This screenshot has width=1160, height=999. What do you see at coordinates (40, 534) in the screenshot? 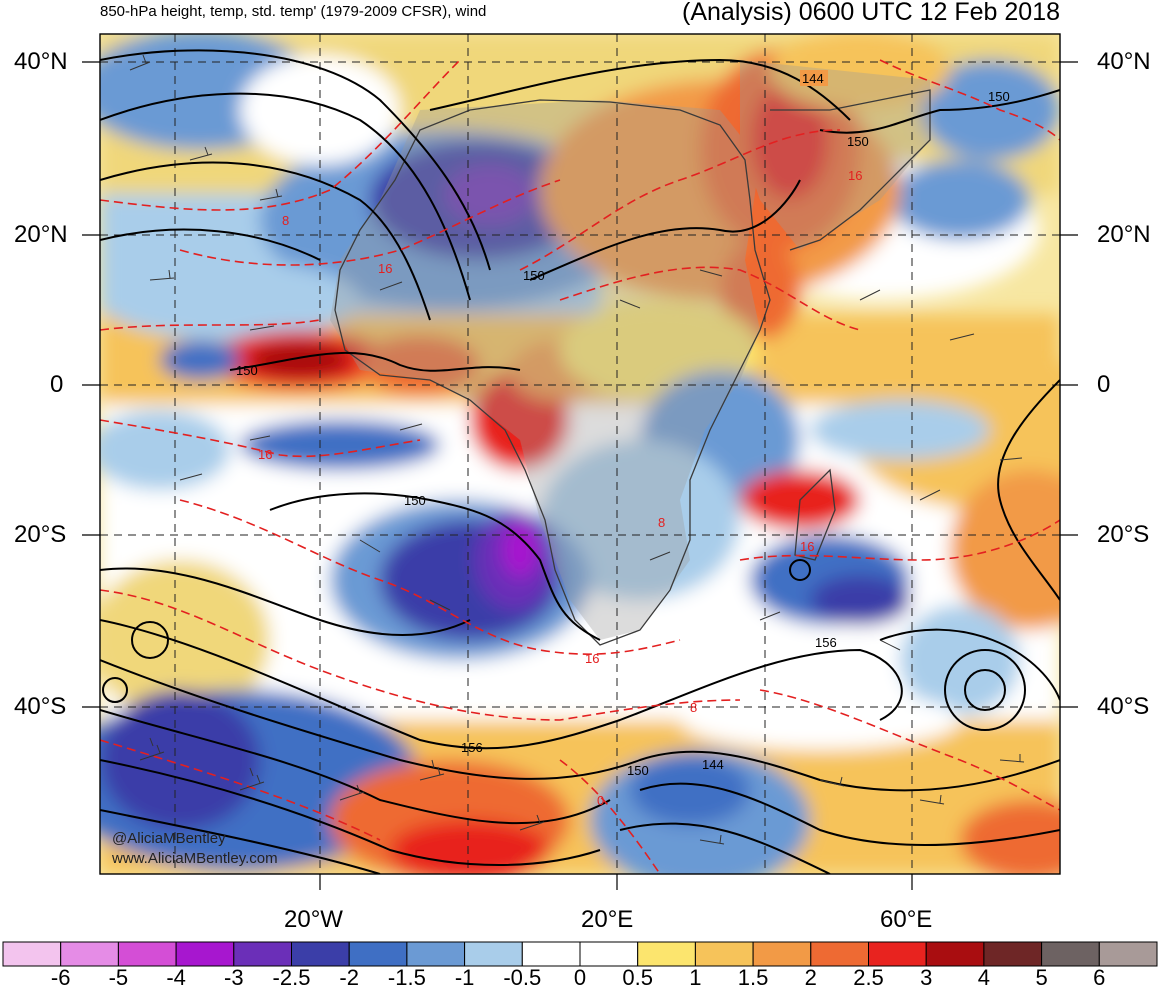
I see `lat-label-left: 20°S` at bounding box center [40, 534].